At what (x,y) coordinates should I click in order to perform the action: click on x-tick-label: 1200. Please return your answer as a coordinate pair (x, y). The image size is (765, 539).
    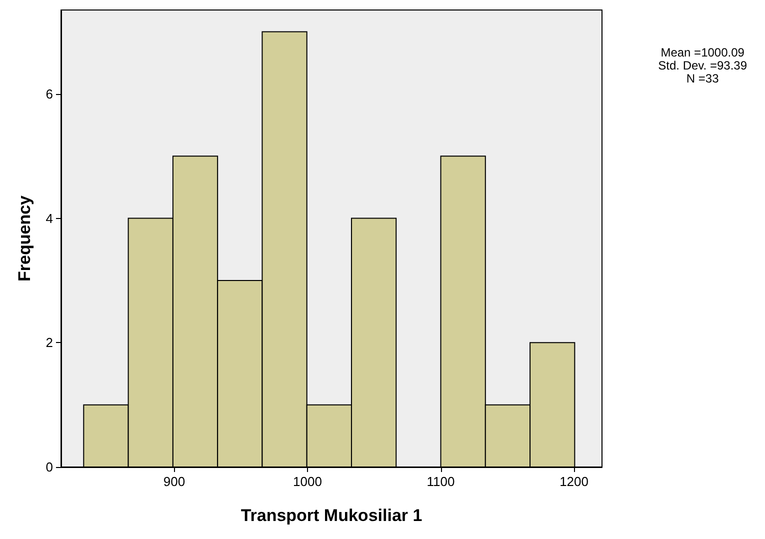
    Looking at the image, I should click on (574, 481).